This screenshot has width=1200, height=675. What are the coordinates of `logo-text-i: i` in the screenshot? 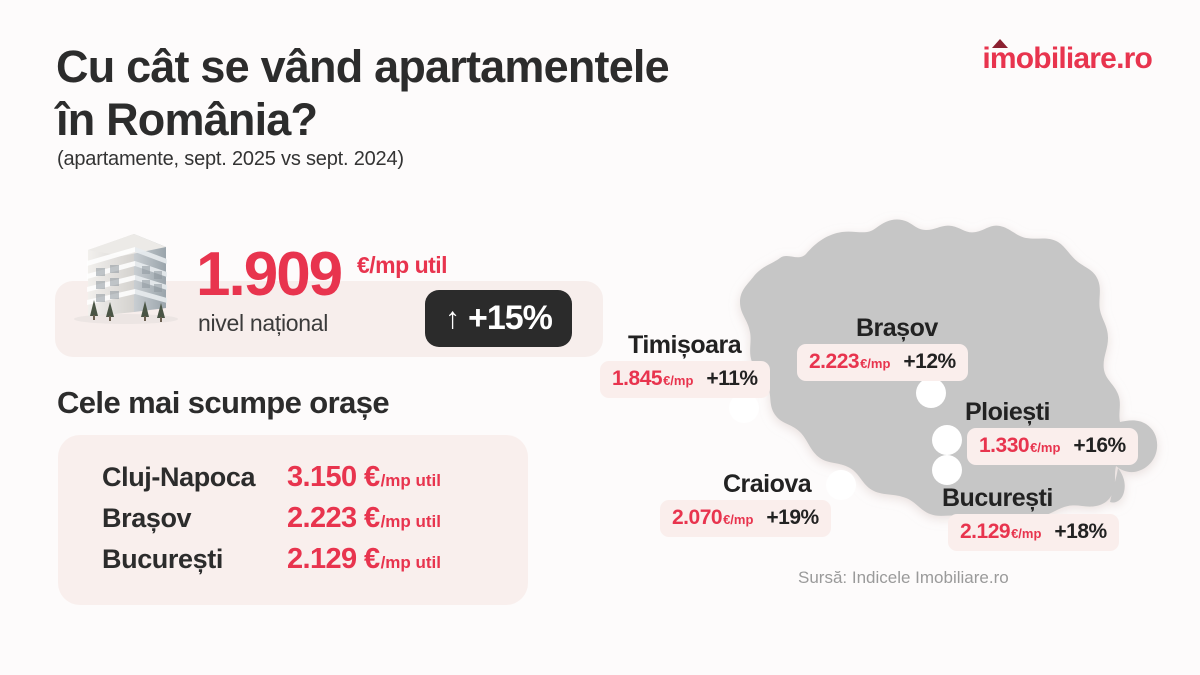 It's located at (986, 58).